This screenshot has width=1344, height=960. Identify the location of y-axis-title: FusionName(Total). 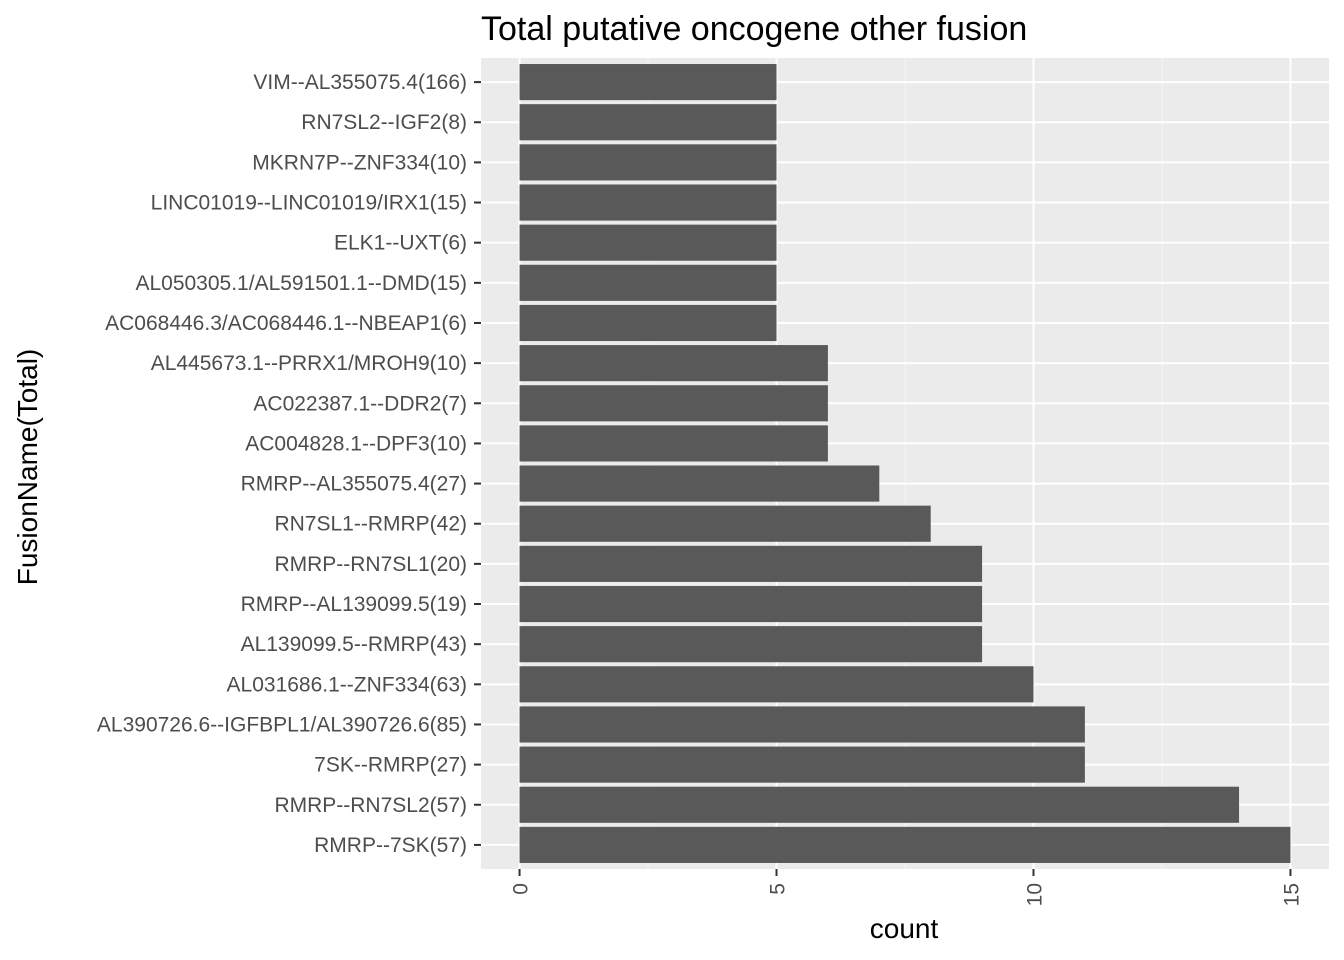
(27, 467).